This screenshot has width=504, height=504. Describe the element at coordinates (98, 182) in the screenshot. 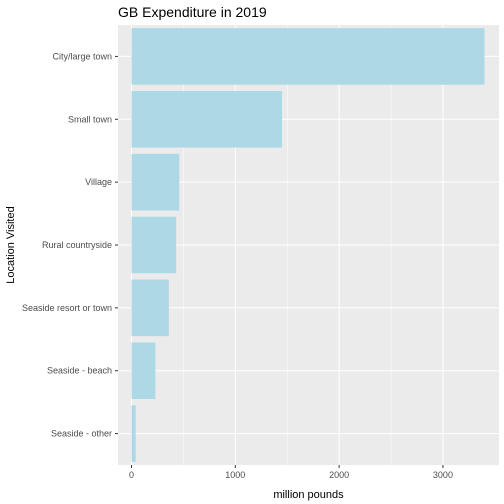

I see `y-tick-label: Village` at that location.